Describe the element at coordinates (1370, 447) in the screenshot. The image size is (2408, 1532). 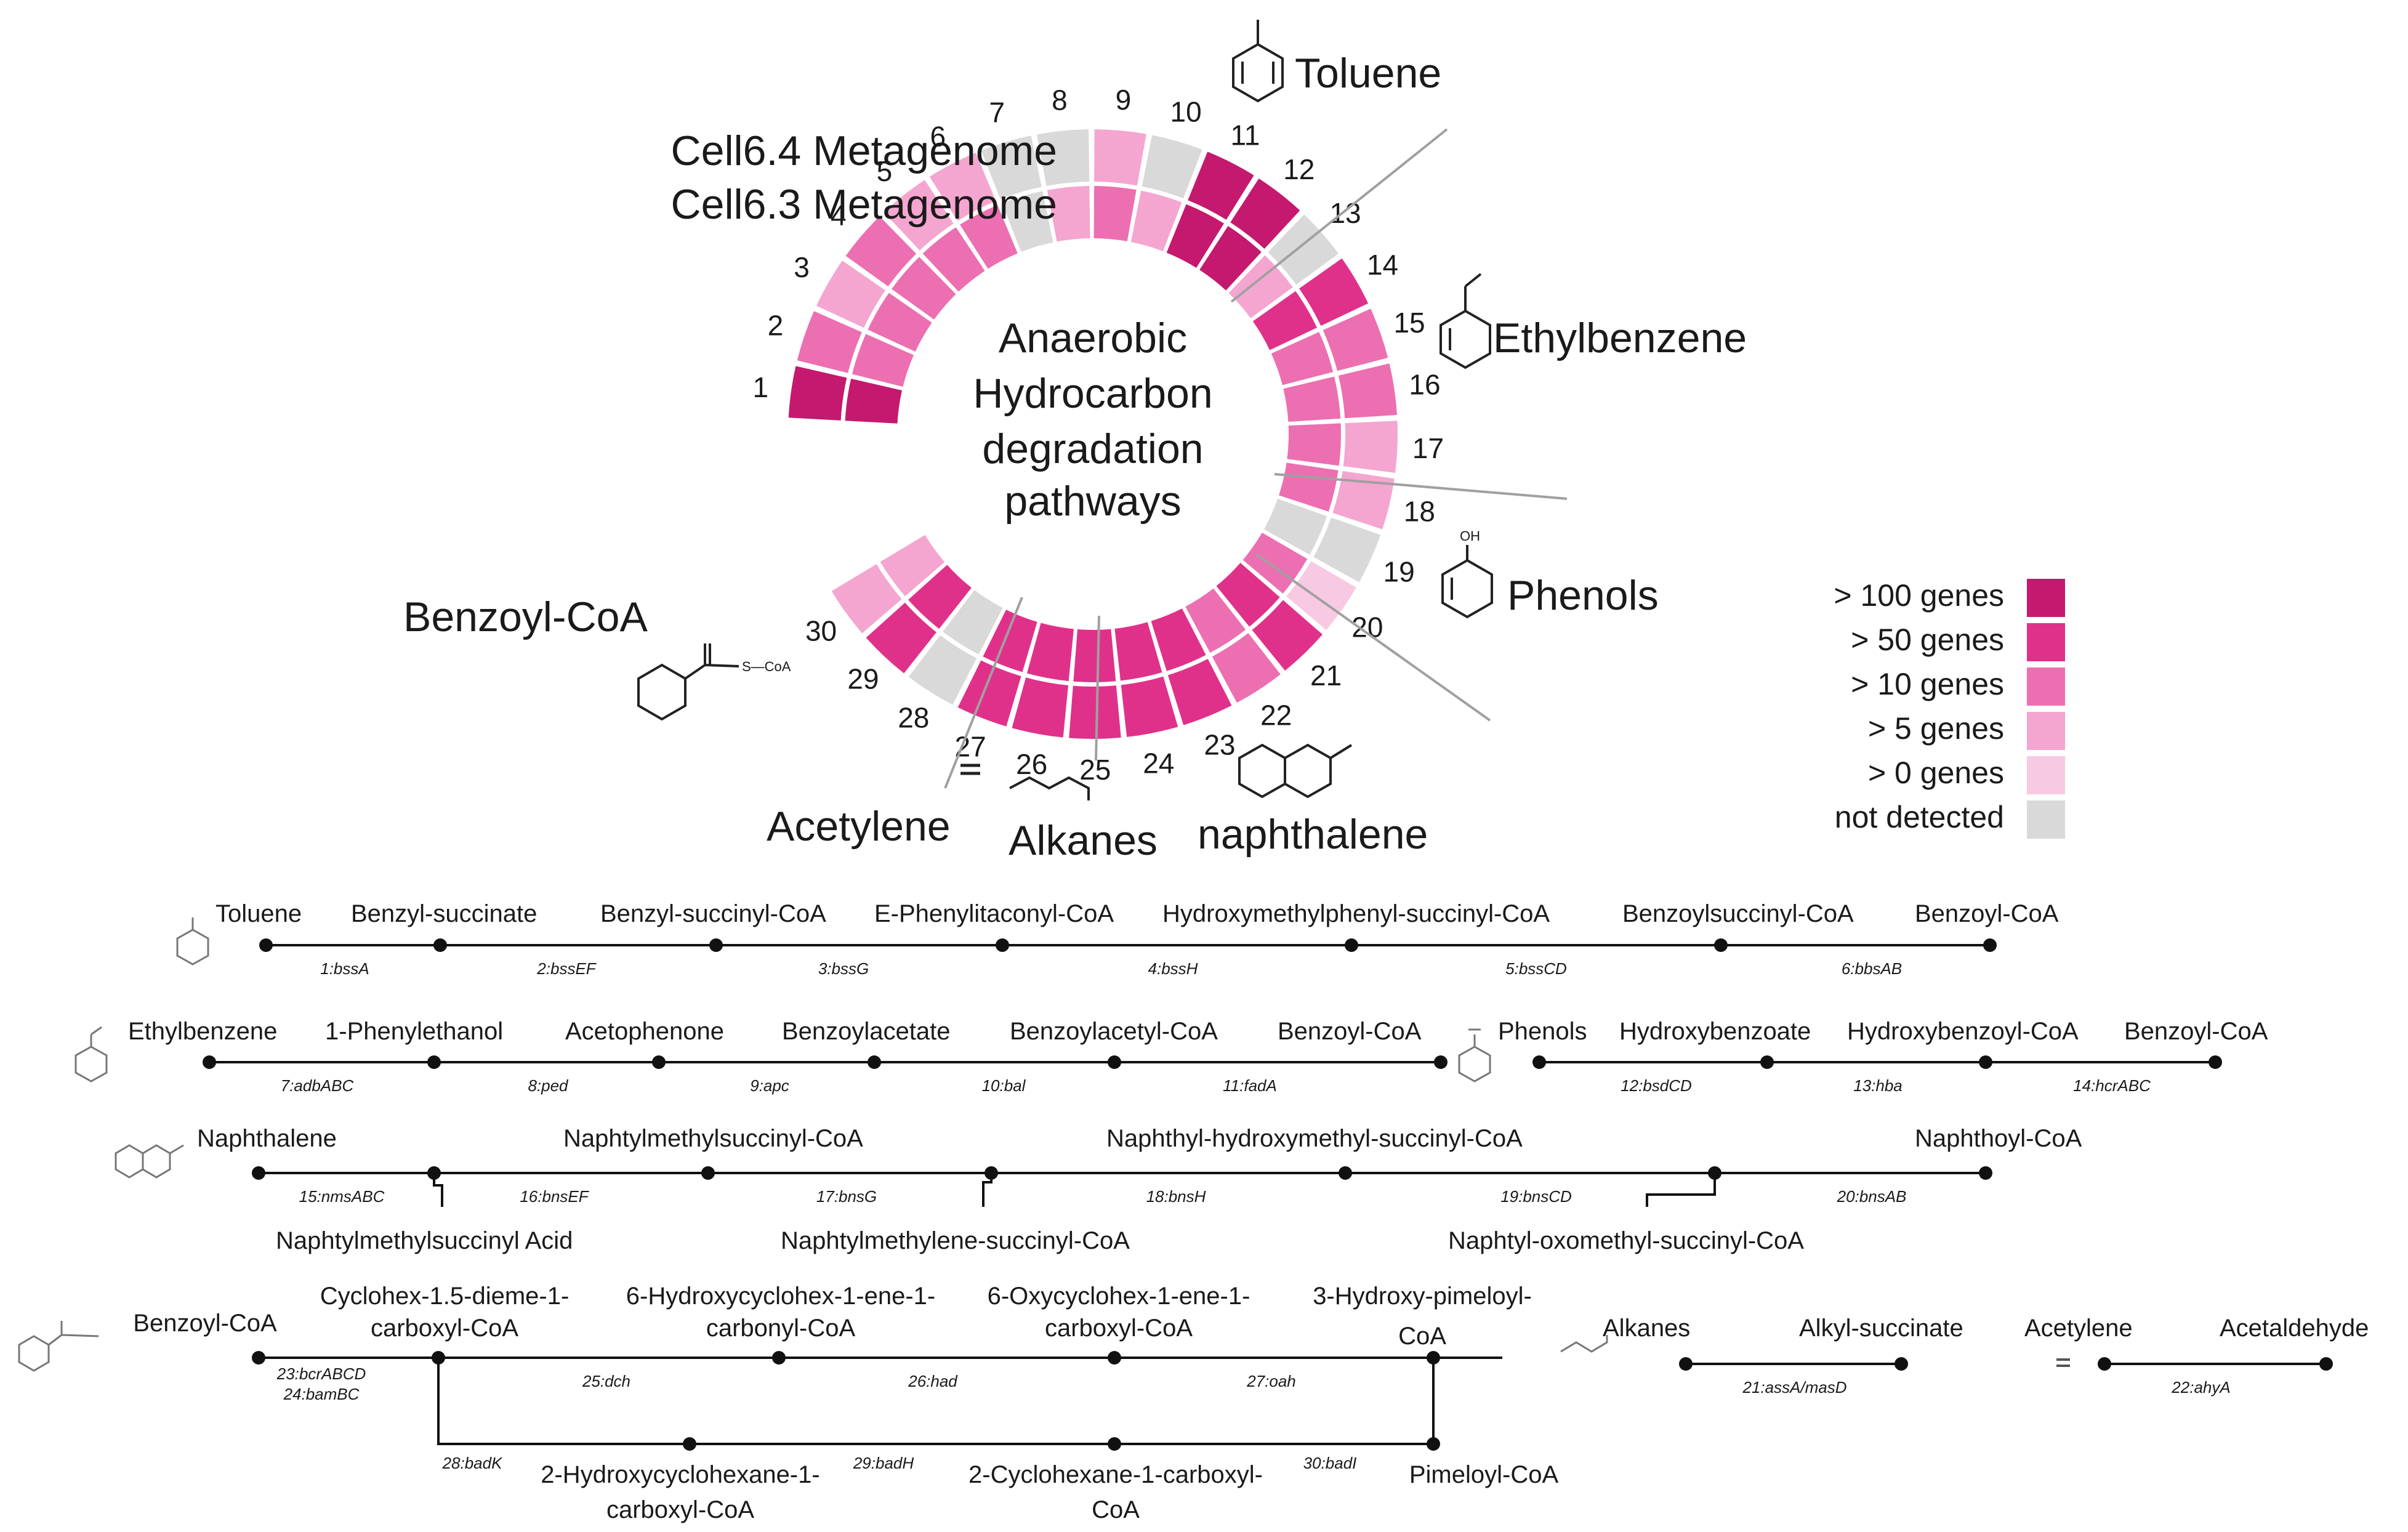
I see `segment-17-outer` at that location.